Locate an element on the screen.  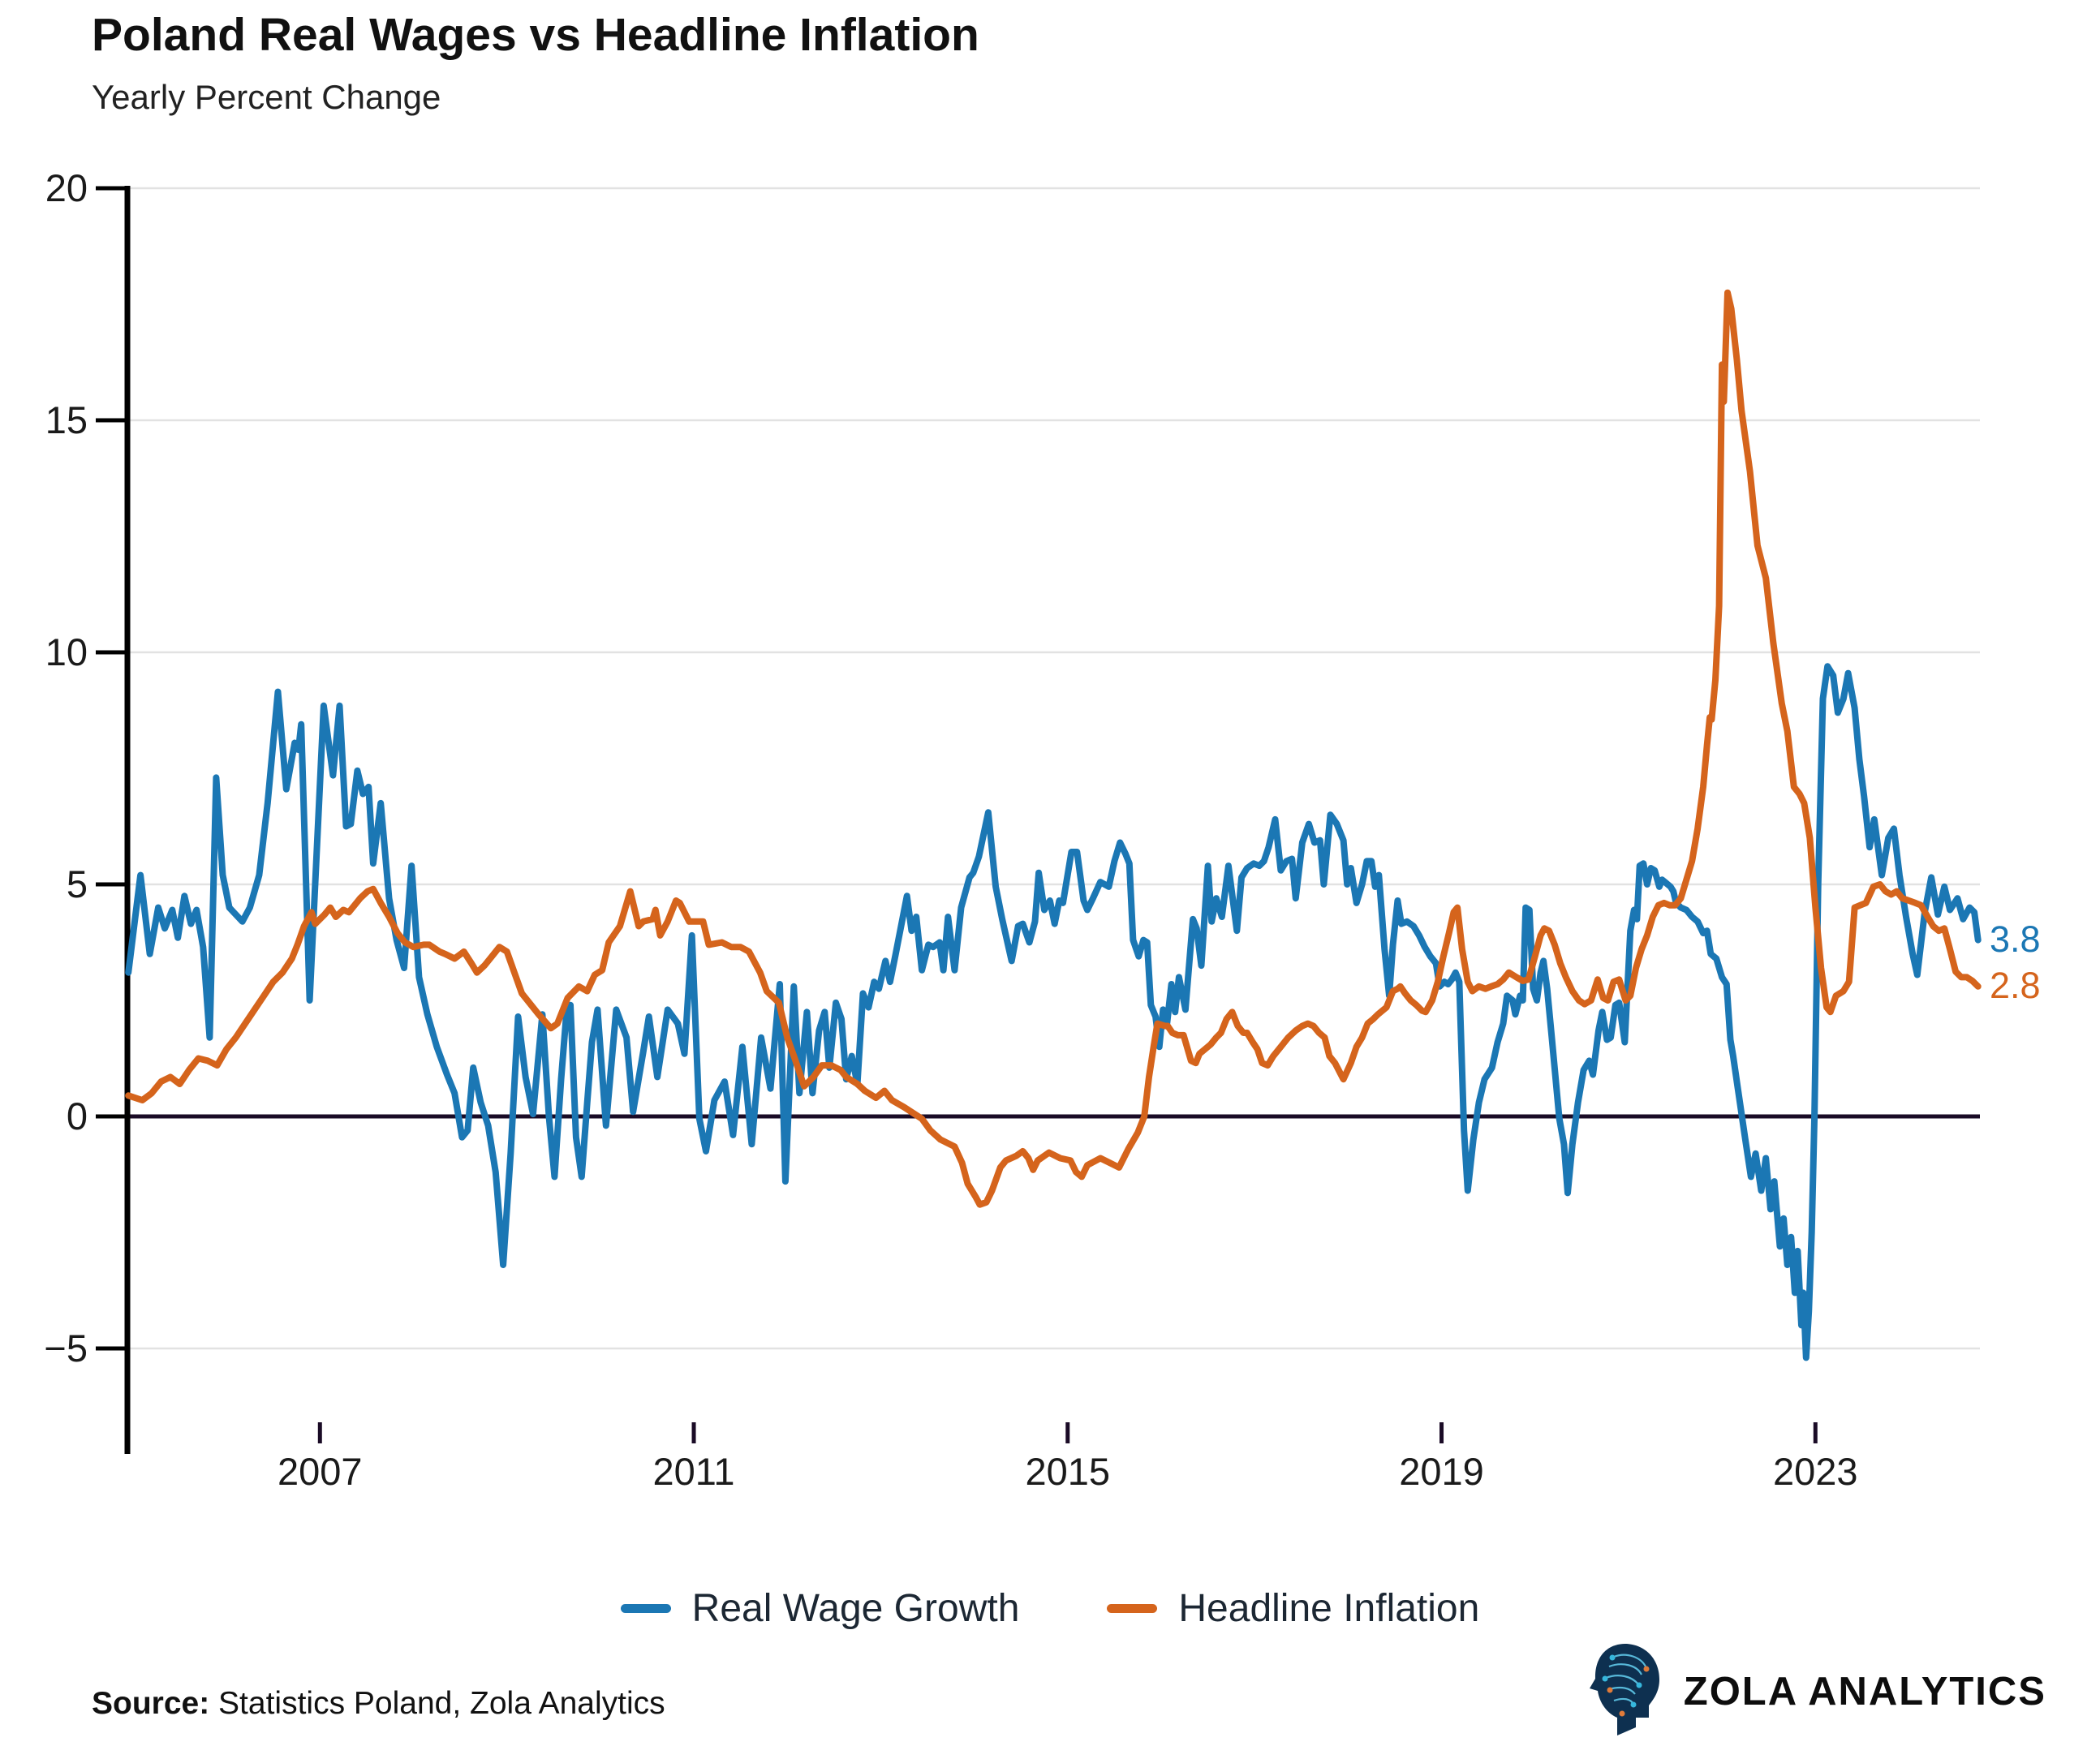
source-text: Statistics Poland, Zola Analytics is located at coordinates (437, 1703).